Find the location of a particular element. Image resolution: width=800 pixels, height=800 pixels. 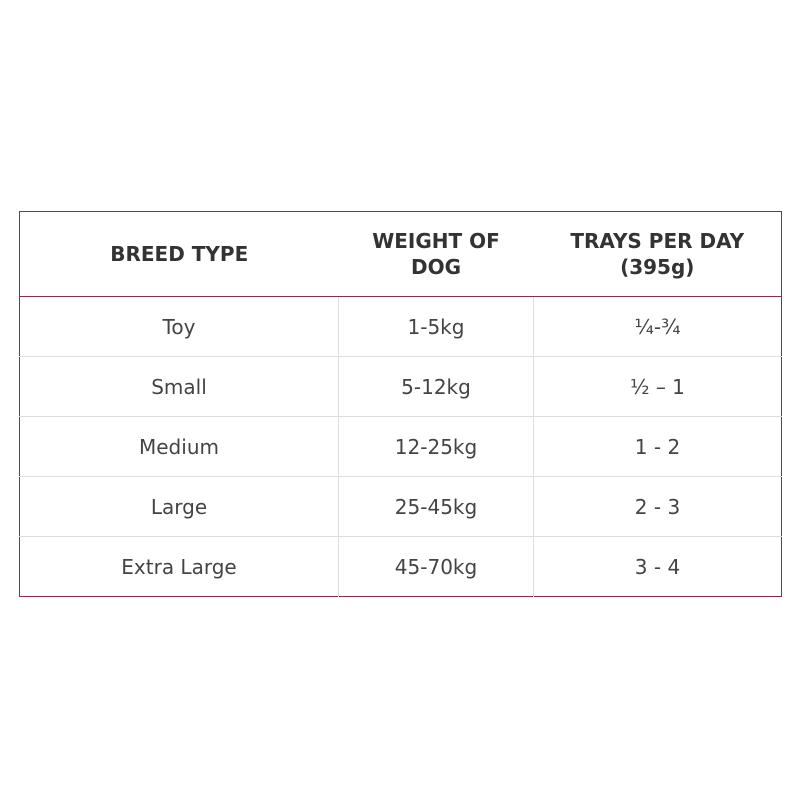

table-cell: 2 - 3 is located at coordinates (657, 506).